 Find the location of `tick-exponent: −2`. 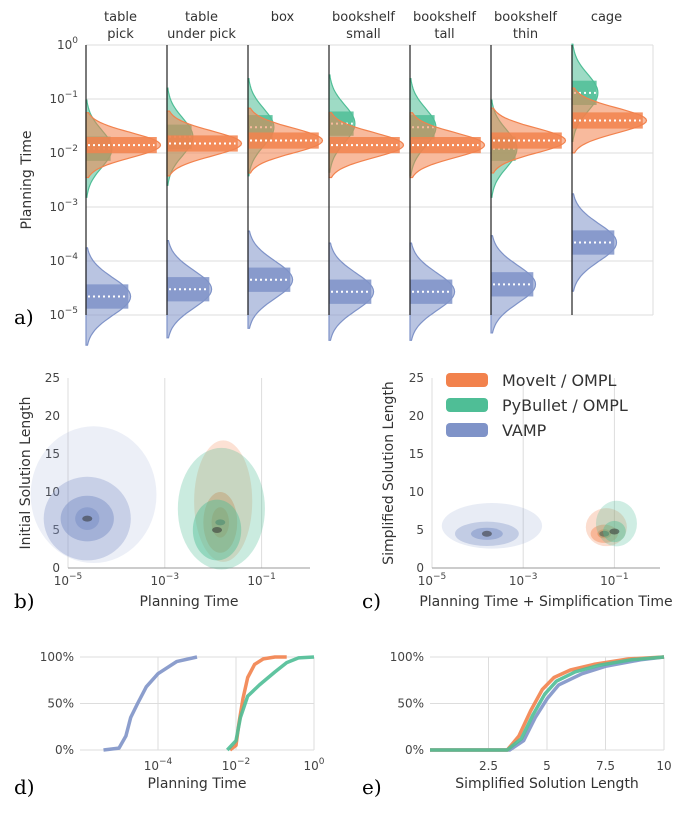

tick-exponent: −2 is located at coordinates (243, 762).